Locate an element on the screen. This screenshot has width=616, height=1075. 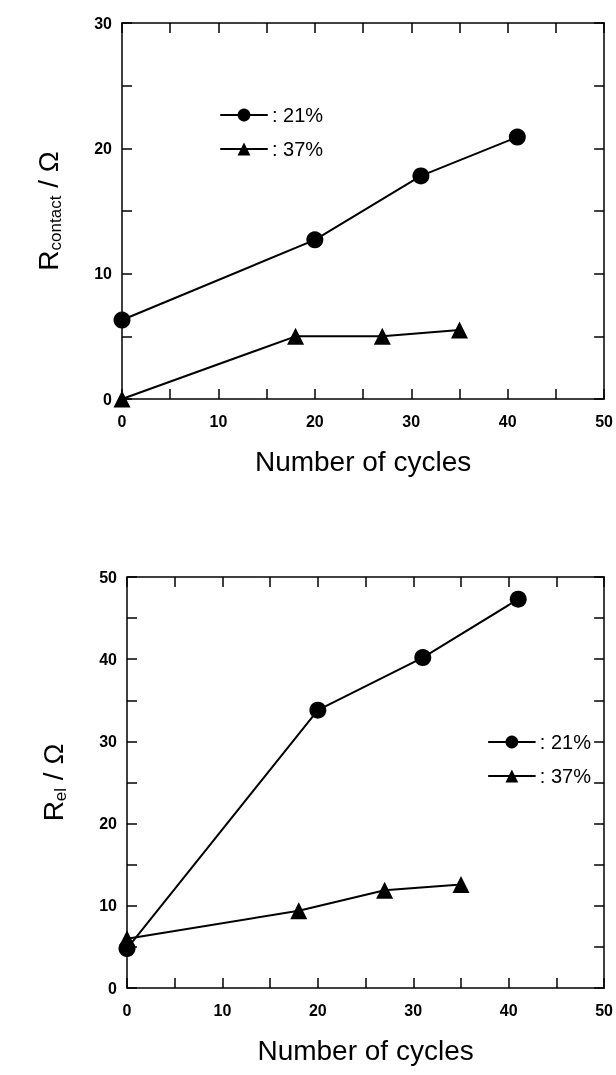
x-tick-label: 0 is located at coordinates (127, 1010).